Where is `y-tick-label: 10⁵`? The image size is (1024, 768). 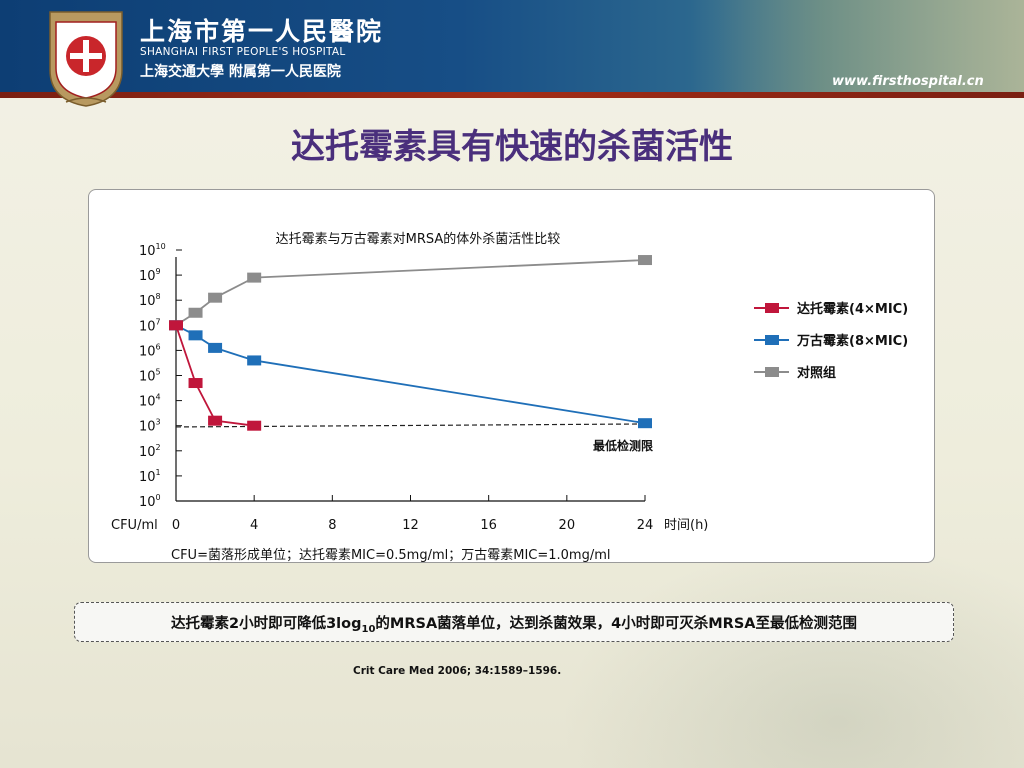 y-tick-label: 10⁵ is located at coordinates (150, 376).